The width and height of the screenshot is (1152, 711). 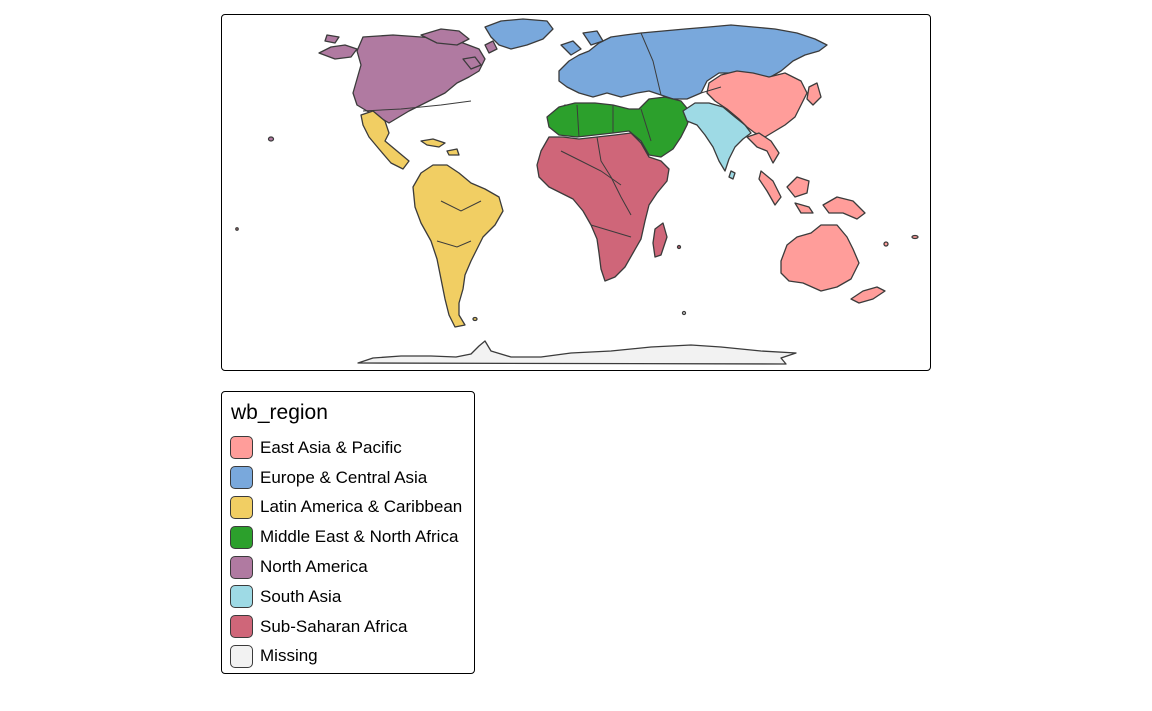 I want to click on legend-title: wb_region, so click(x=279, y=412).